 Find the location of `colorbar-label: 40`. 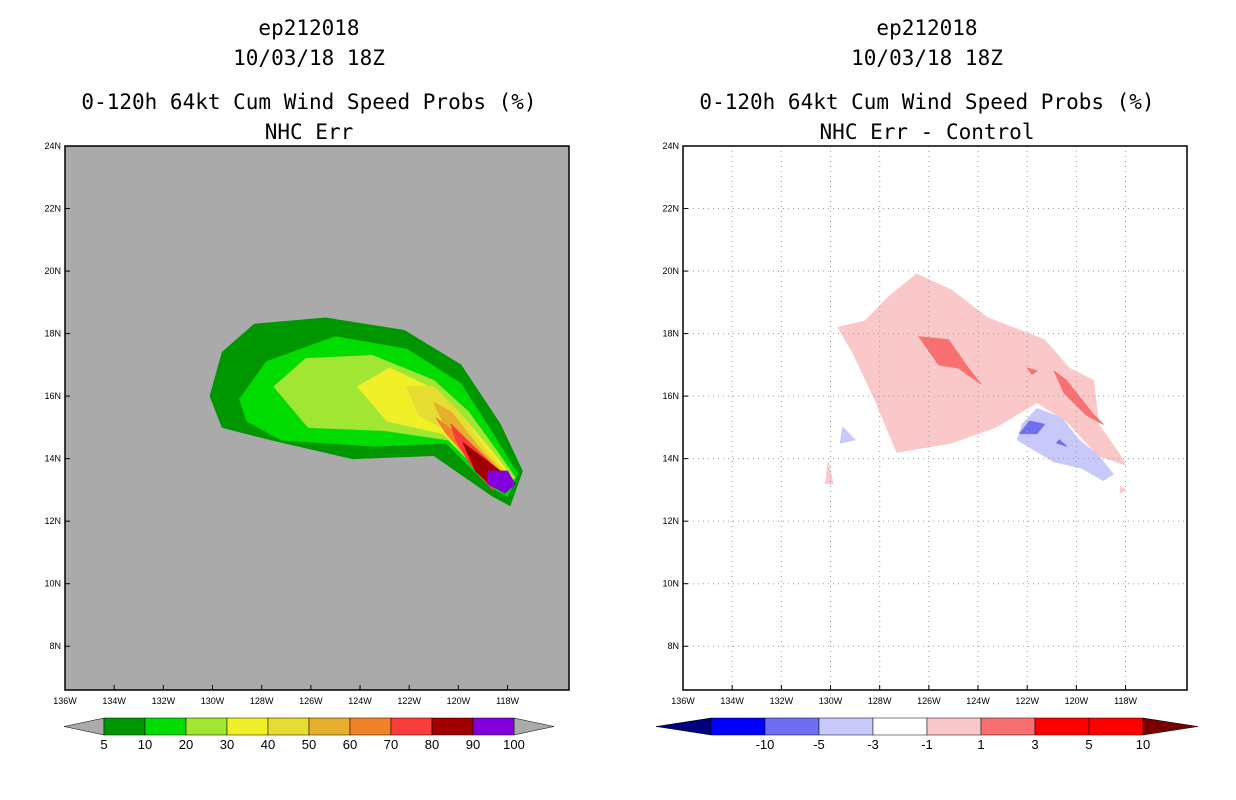

colorbar-label: 40 is located at coordinates (268, 744).